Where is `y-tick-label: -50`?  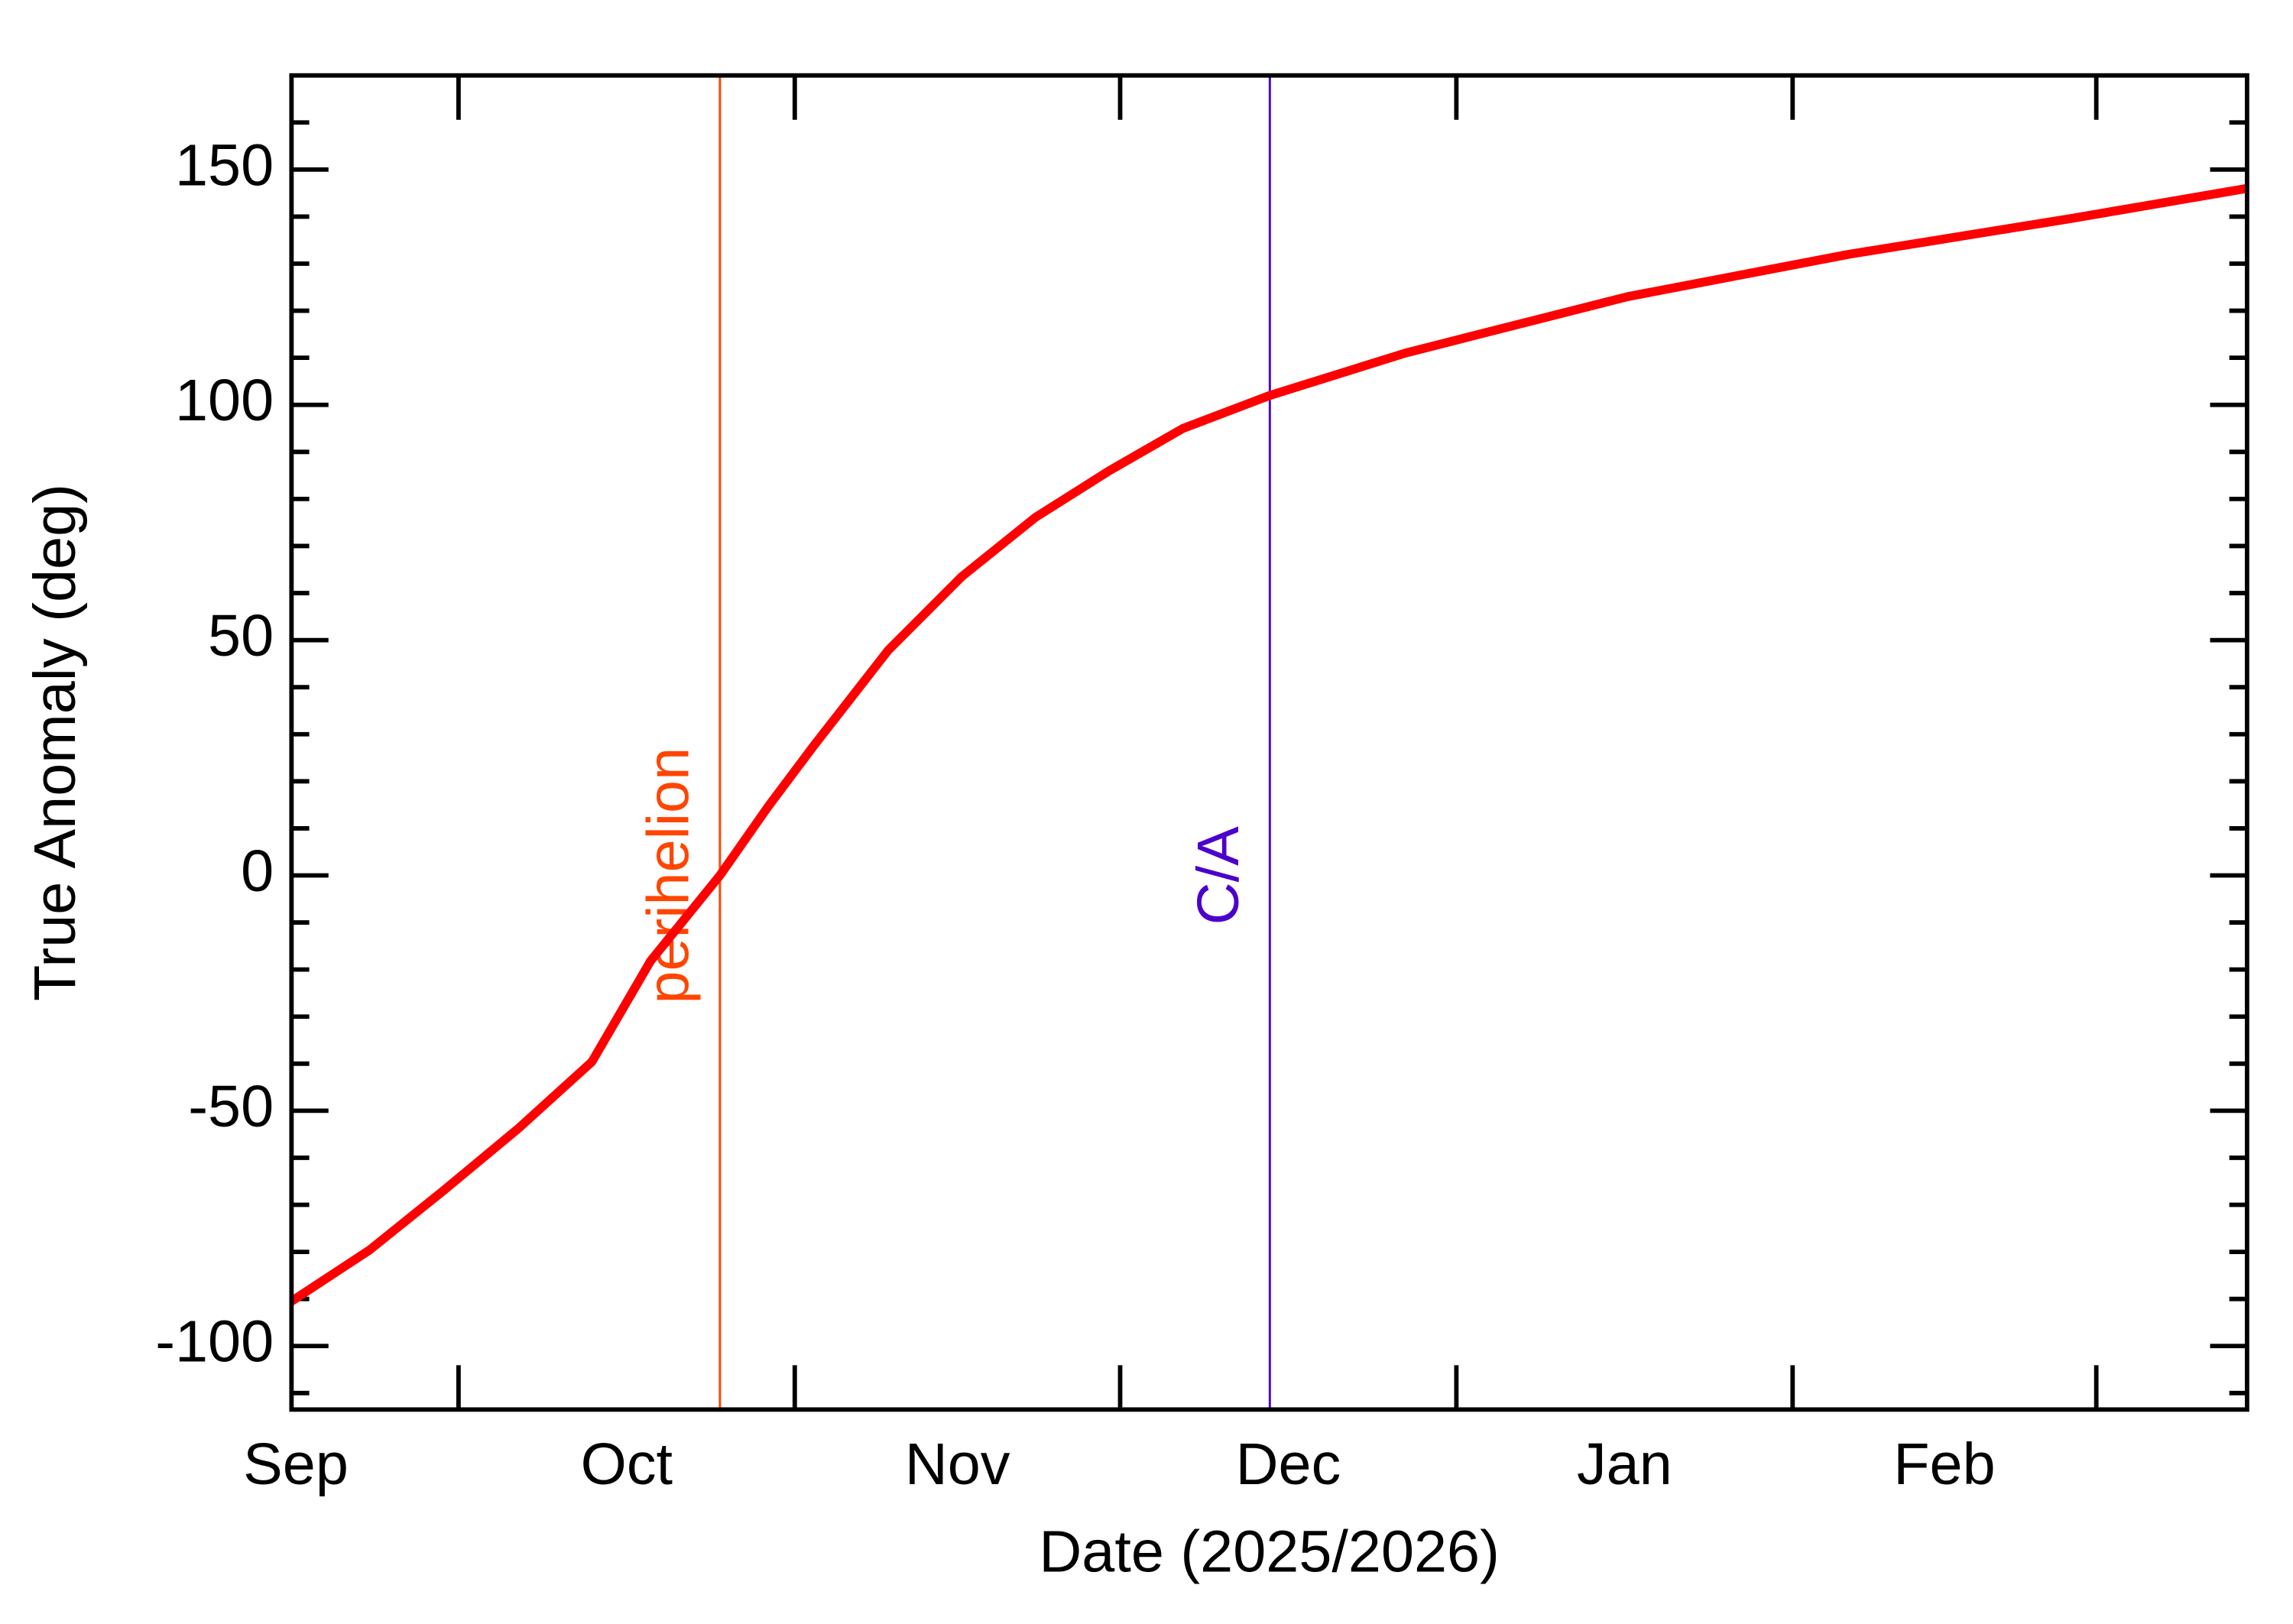 y-tick-label: -50 is located at coordinates (231, 1106).